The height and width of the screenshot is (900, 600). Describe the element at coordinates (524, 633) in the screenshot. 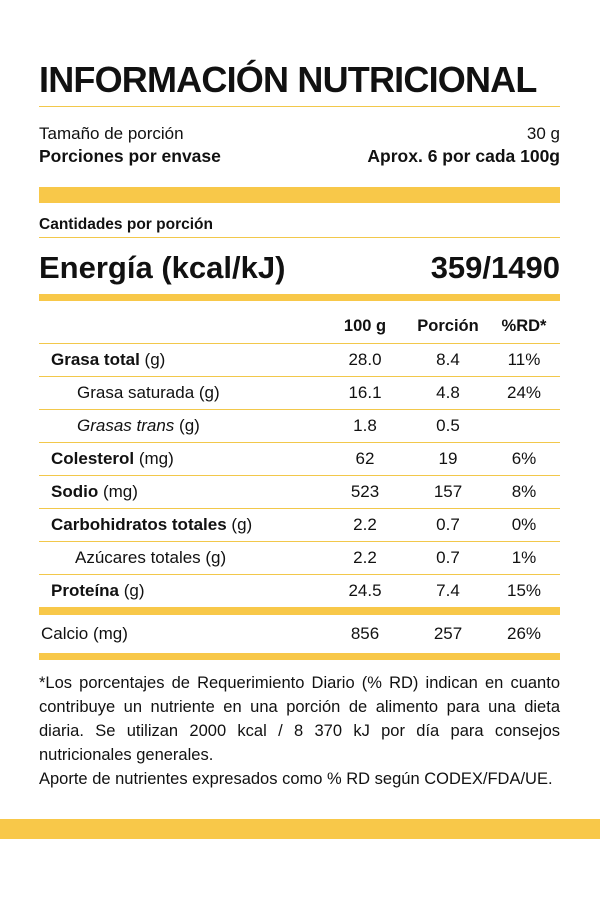

I see `value-daily: 26%` at that location.